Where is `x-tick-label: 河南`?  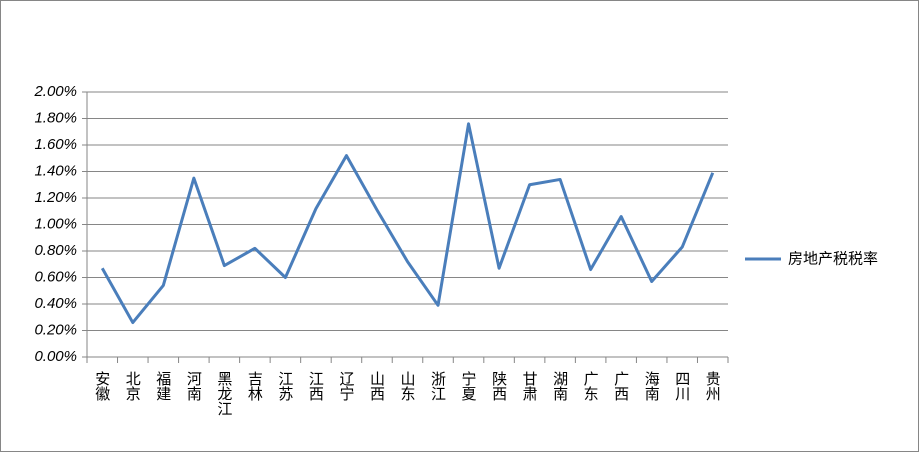 x-tick-label: 河南 is located at coordinates (194, 386).